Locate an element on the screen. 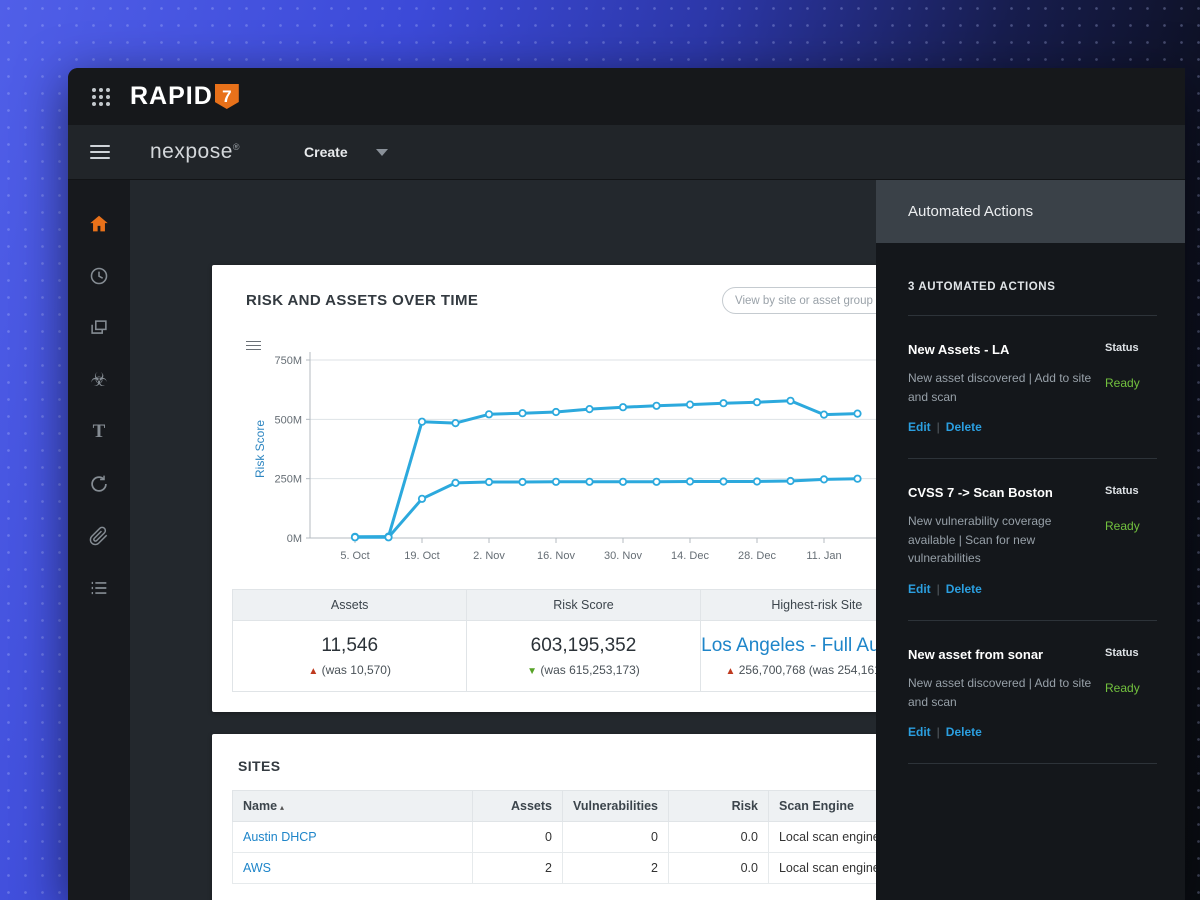  svg-text: Risk Score is located at coordinates (260, 449).